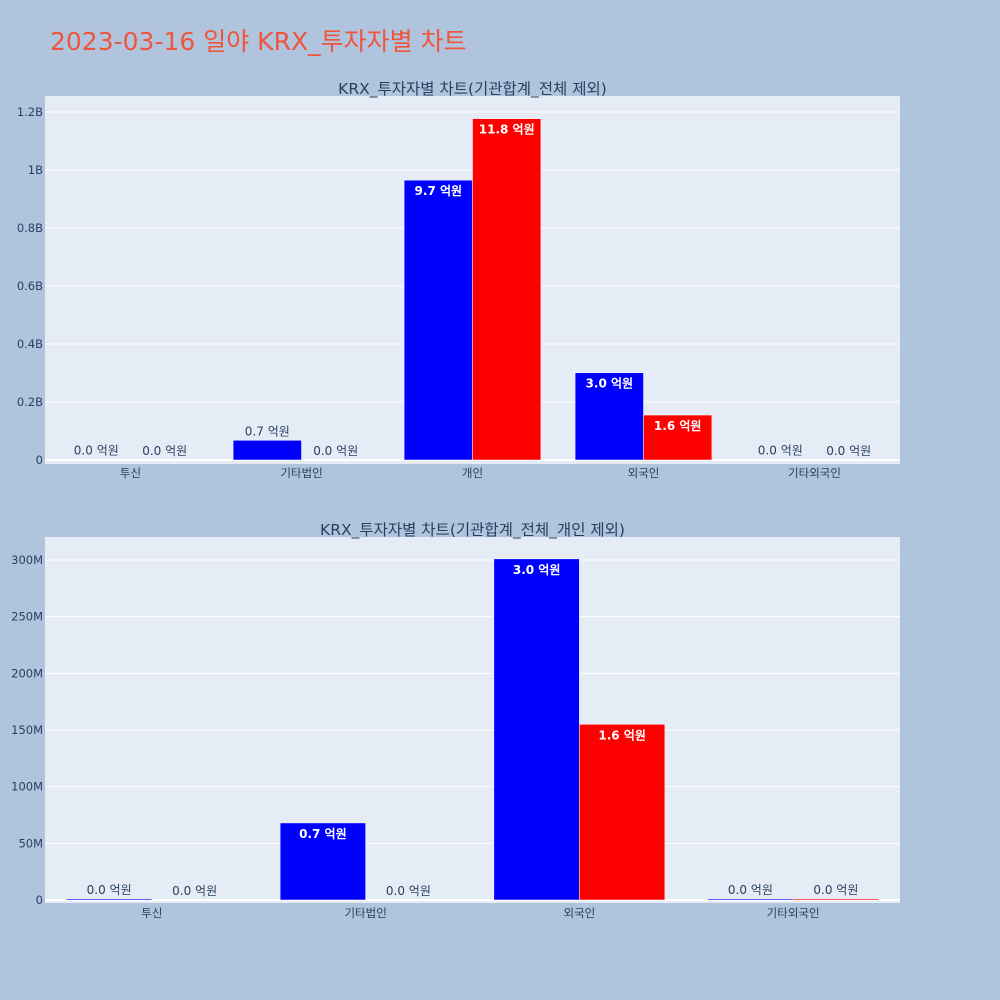 The height and width of the screenshot is (1000, 1000). I want to click on y-tick-label: 0.4B, so click(30, 344).